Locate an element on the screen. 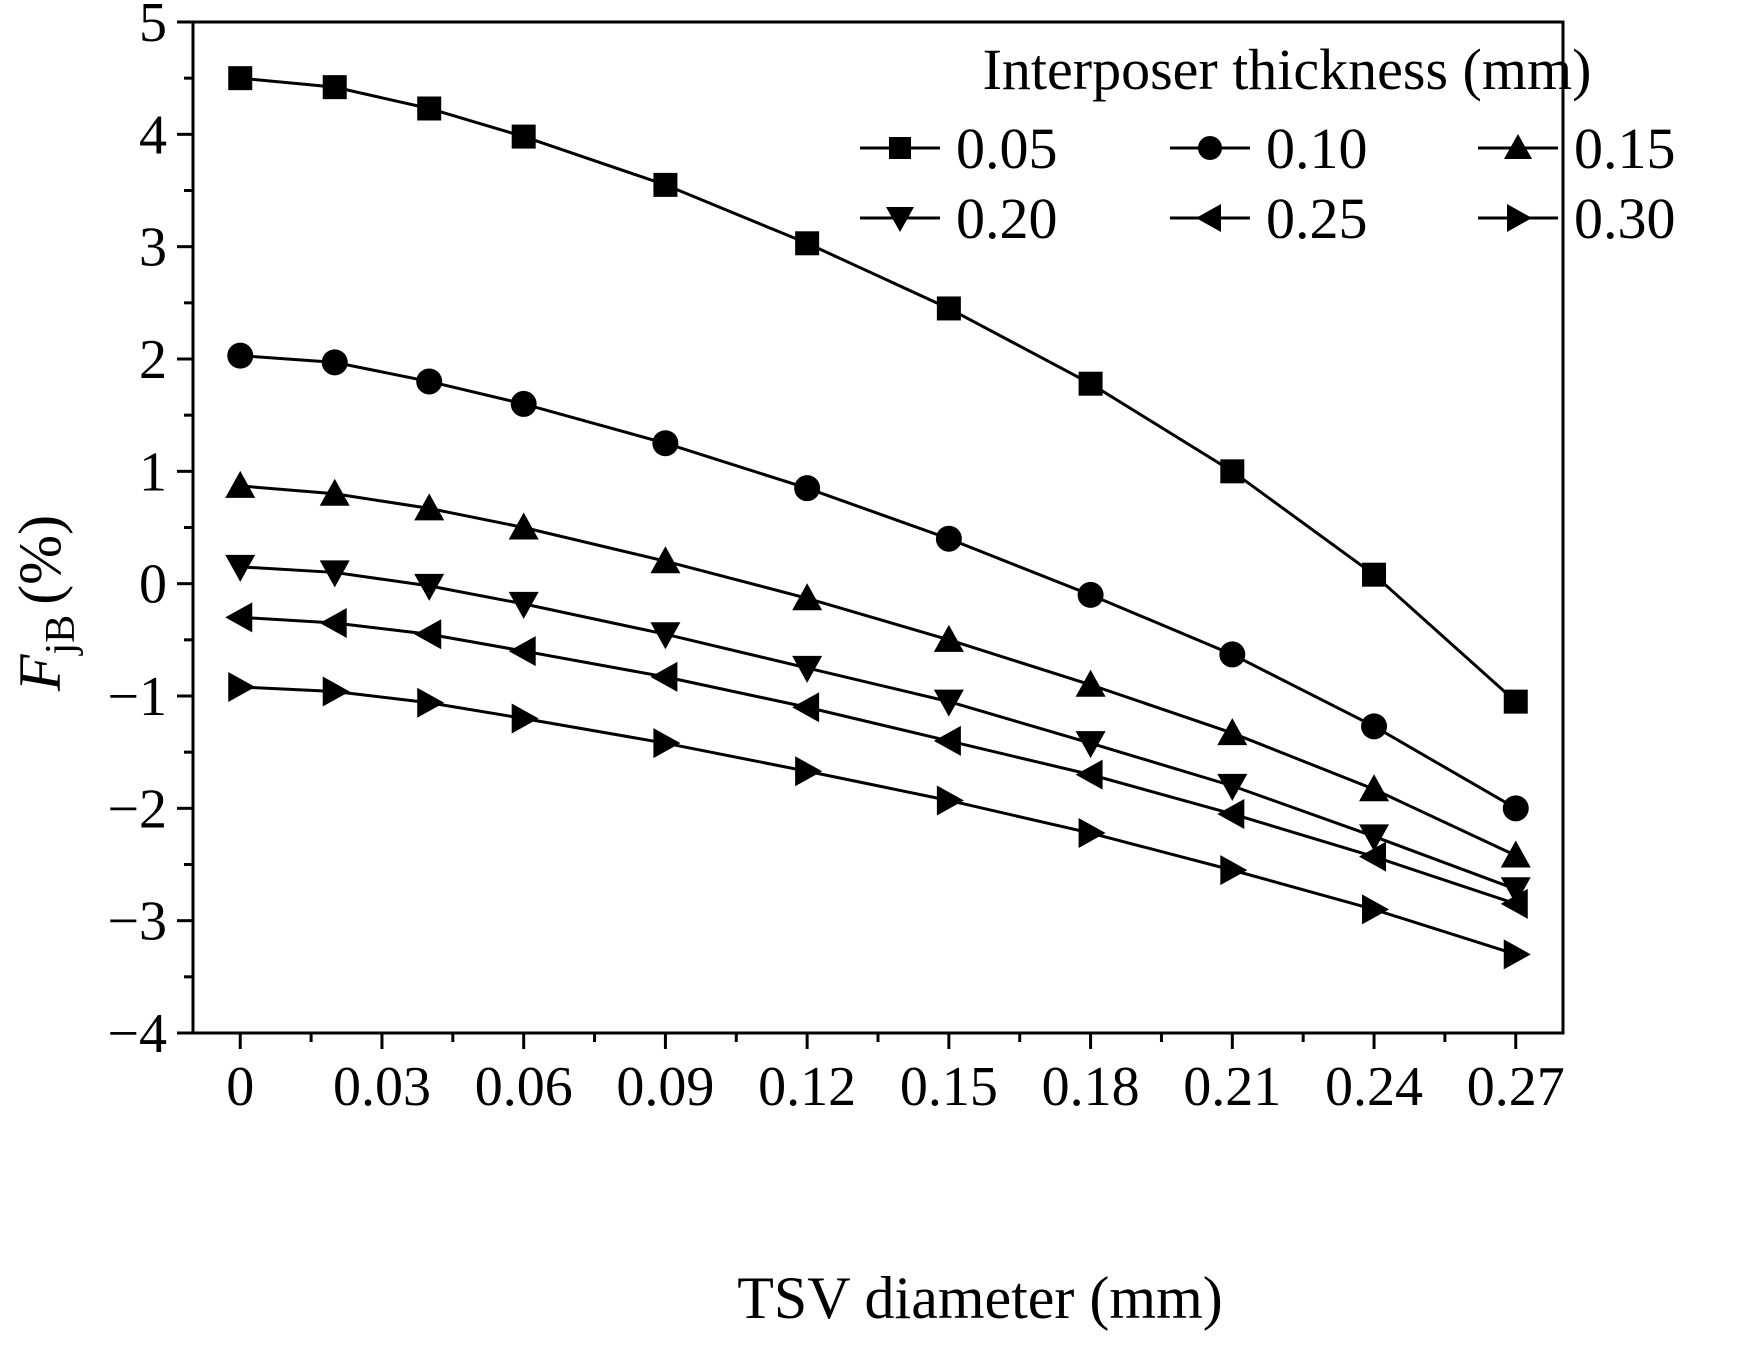  x-tick-label: 0.03 is located at coordinates (382, 1087).